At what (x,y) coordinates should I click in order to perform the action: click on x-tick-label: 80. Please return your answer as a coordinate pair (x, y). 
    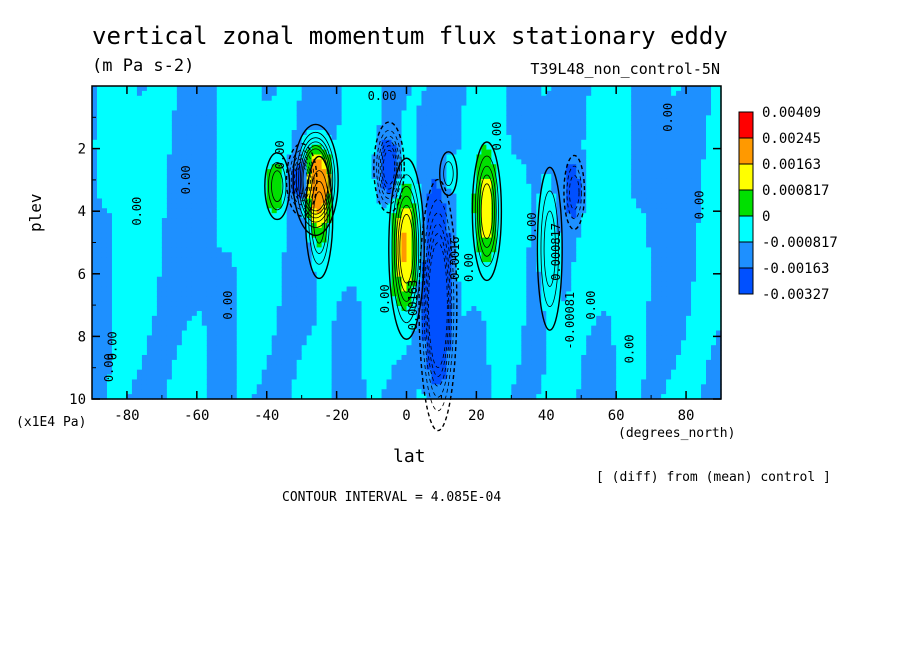
    Looking at the image, I should click on (686, 416).